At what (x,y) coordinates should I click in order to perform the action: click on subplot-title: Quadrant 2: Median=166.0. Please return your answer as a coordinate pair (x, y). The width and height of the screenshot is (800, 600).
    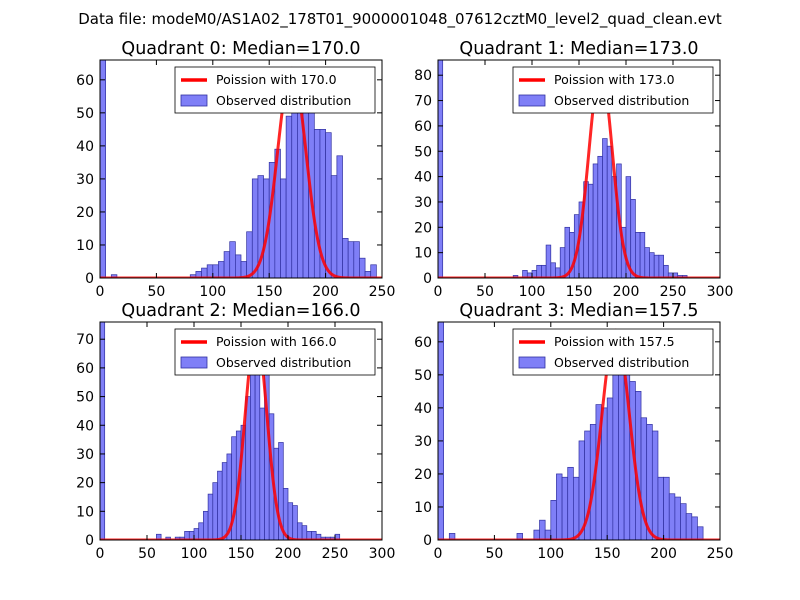
    Looking at the image, I should click on (240, 311).